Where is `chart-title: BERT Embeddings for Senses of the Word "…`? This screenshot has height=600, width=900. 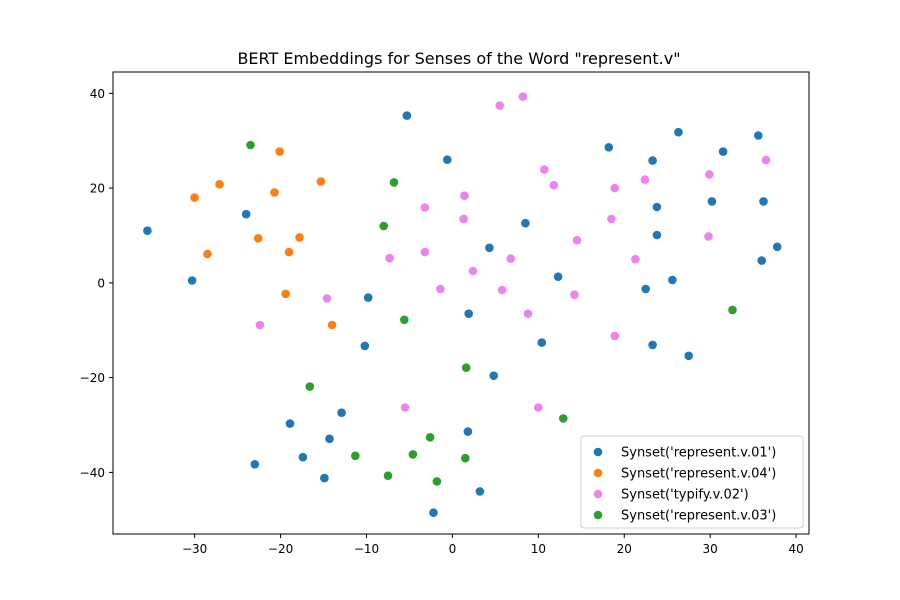 chart-title: BERT Embeddings for Senses of the Word "… is located at coordinates (458, 58).